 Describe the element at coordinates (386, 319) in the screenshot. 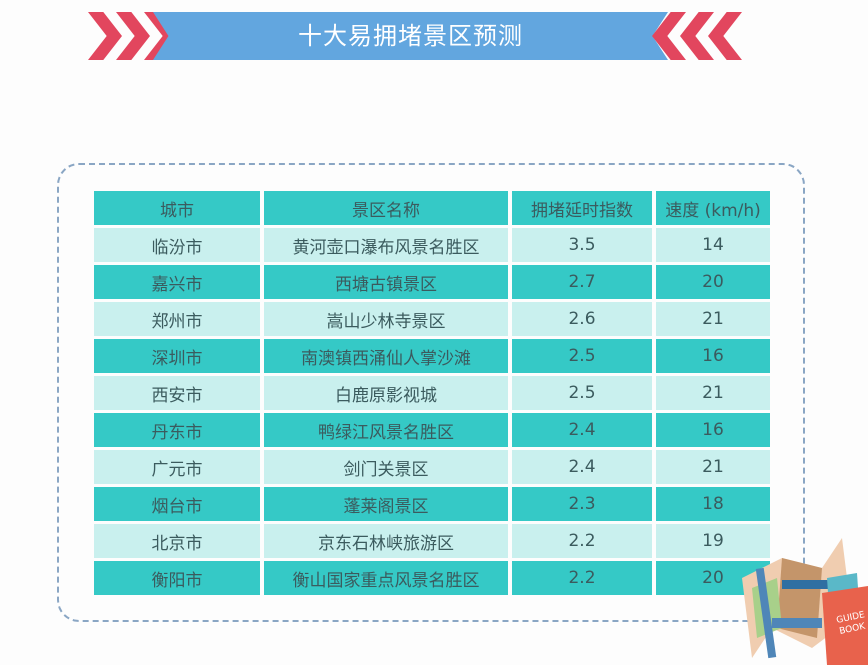

I see `scenic-cell: 嵩山少林寺景区` at that location.